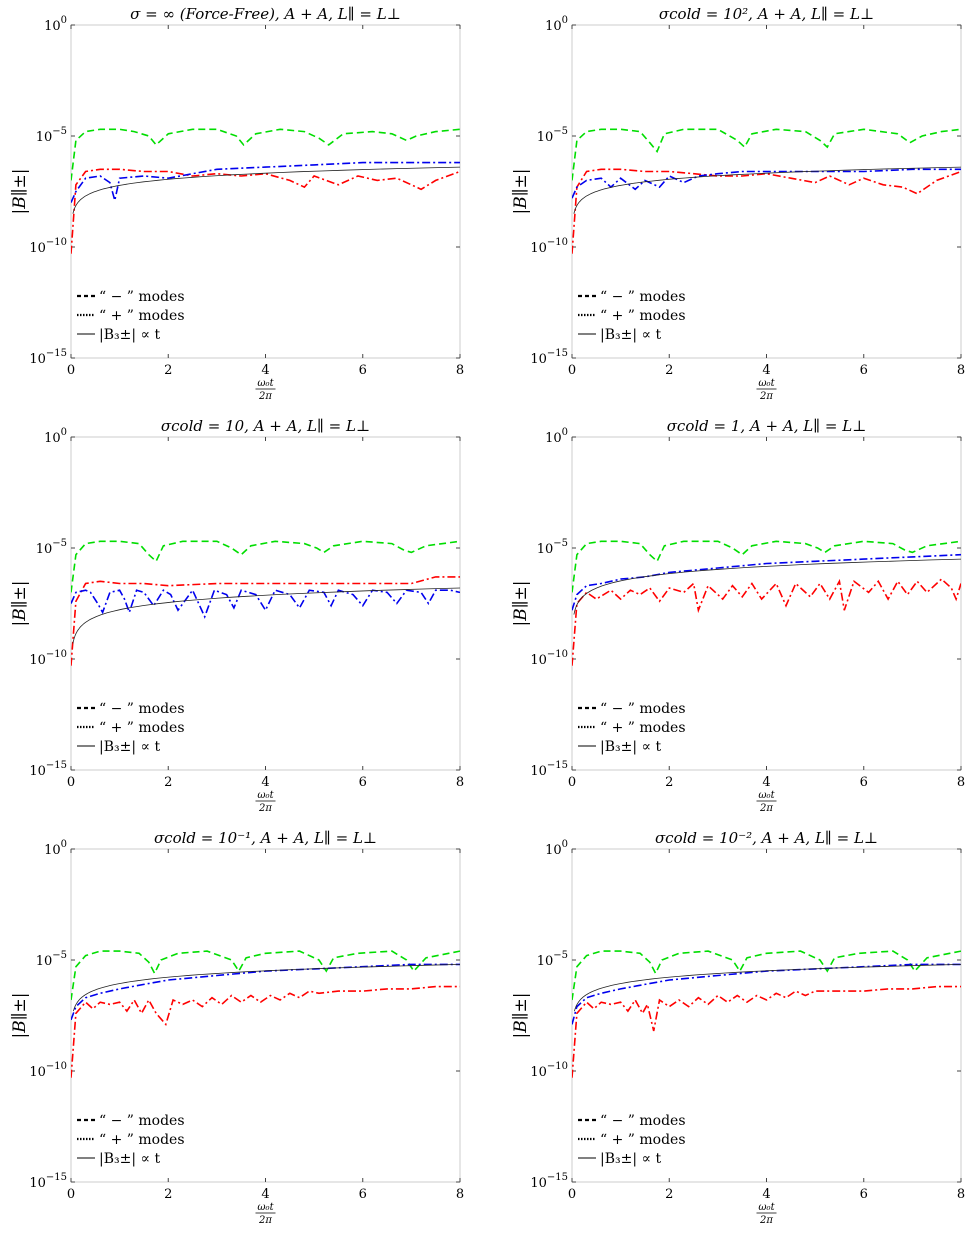 Image resolution: width=967 pixels, height=1235 pixels. What do you see at coordinates (767, 426) in the screenshot?
I see `chart-title: σcold = 1, A + A, L∥ = L⊥` at bounding box center [767, 426].